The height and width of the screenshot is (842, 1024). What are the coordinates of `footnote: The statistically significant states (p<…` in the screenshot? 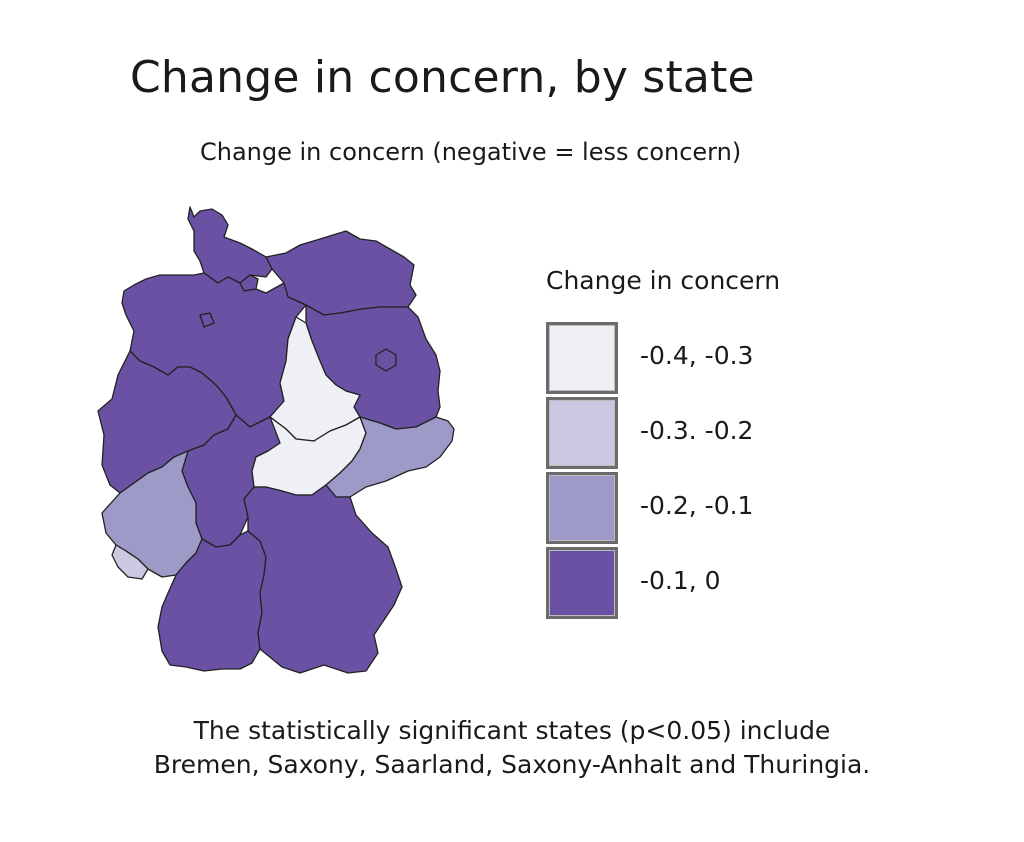 It's located at (512, 748).